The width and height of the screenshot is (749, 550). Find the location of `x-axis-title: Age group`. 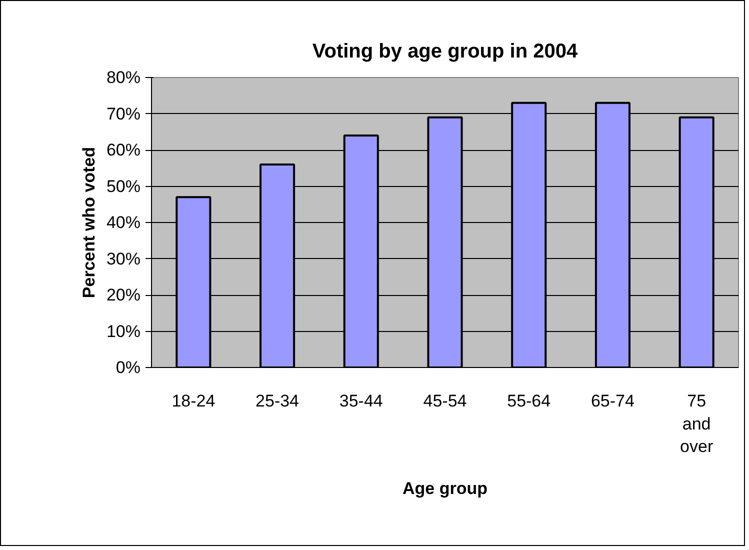

x-axis-title: Age group is located at coordinates (445, 488).